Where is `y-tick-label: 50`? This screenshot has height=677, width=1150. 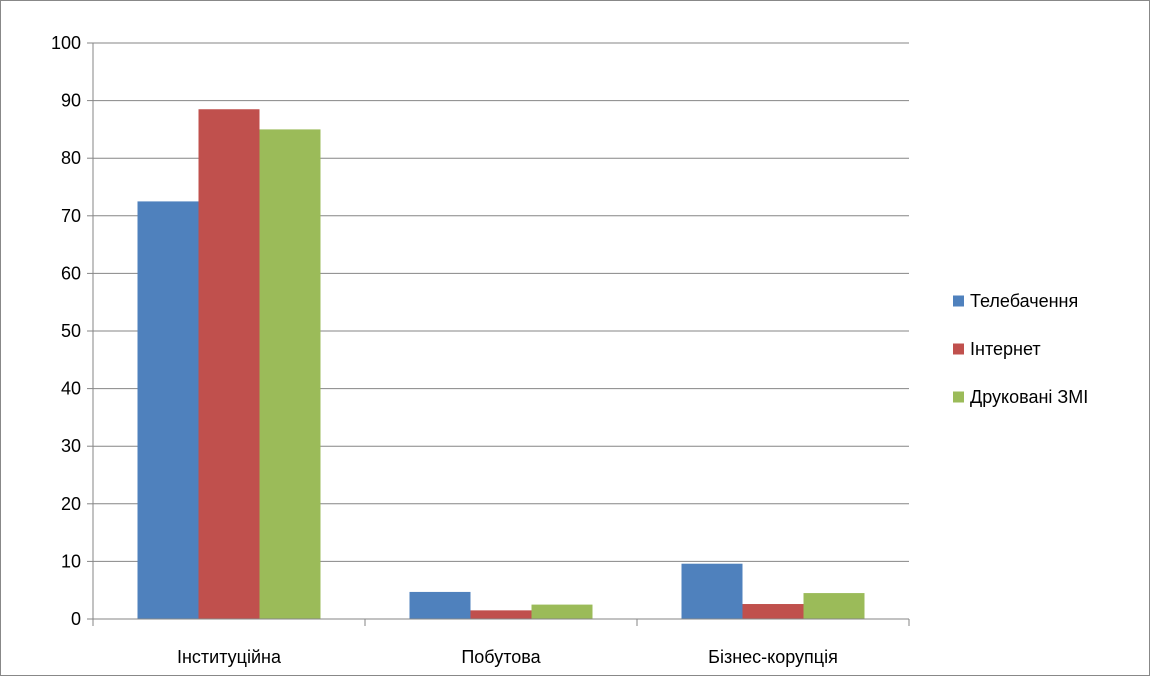 y-tick-label: 50 is located at coordinates (71, 331).